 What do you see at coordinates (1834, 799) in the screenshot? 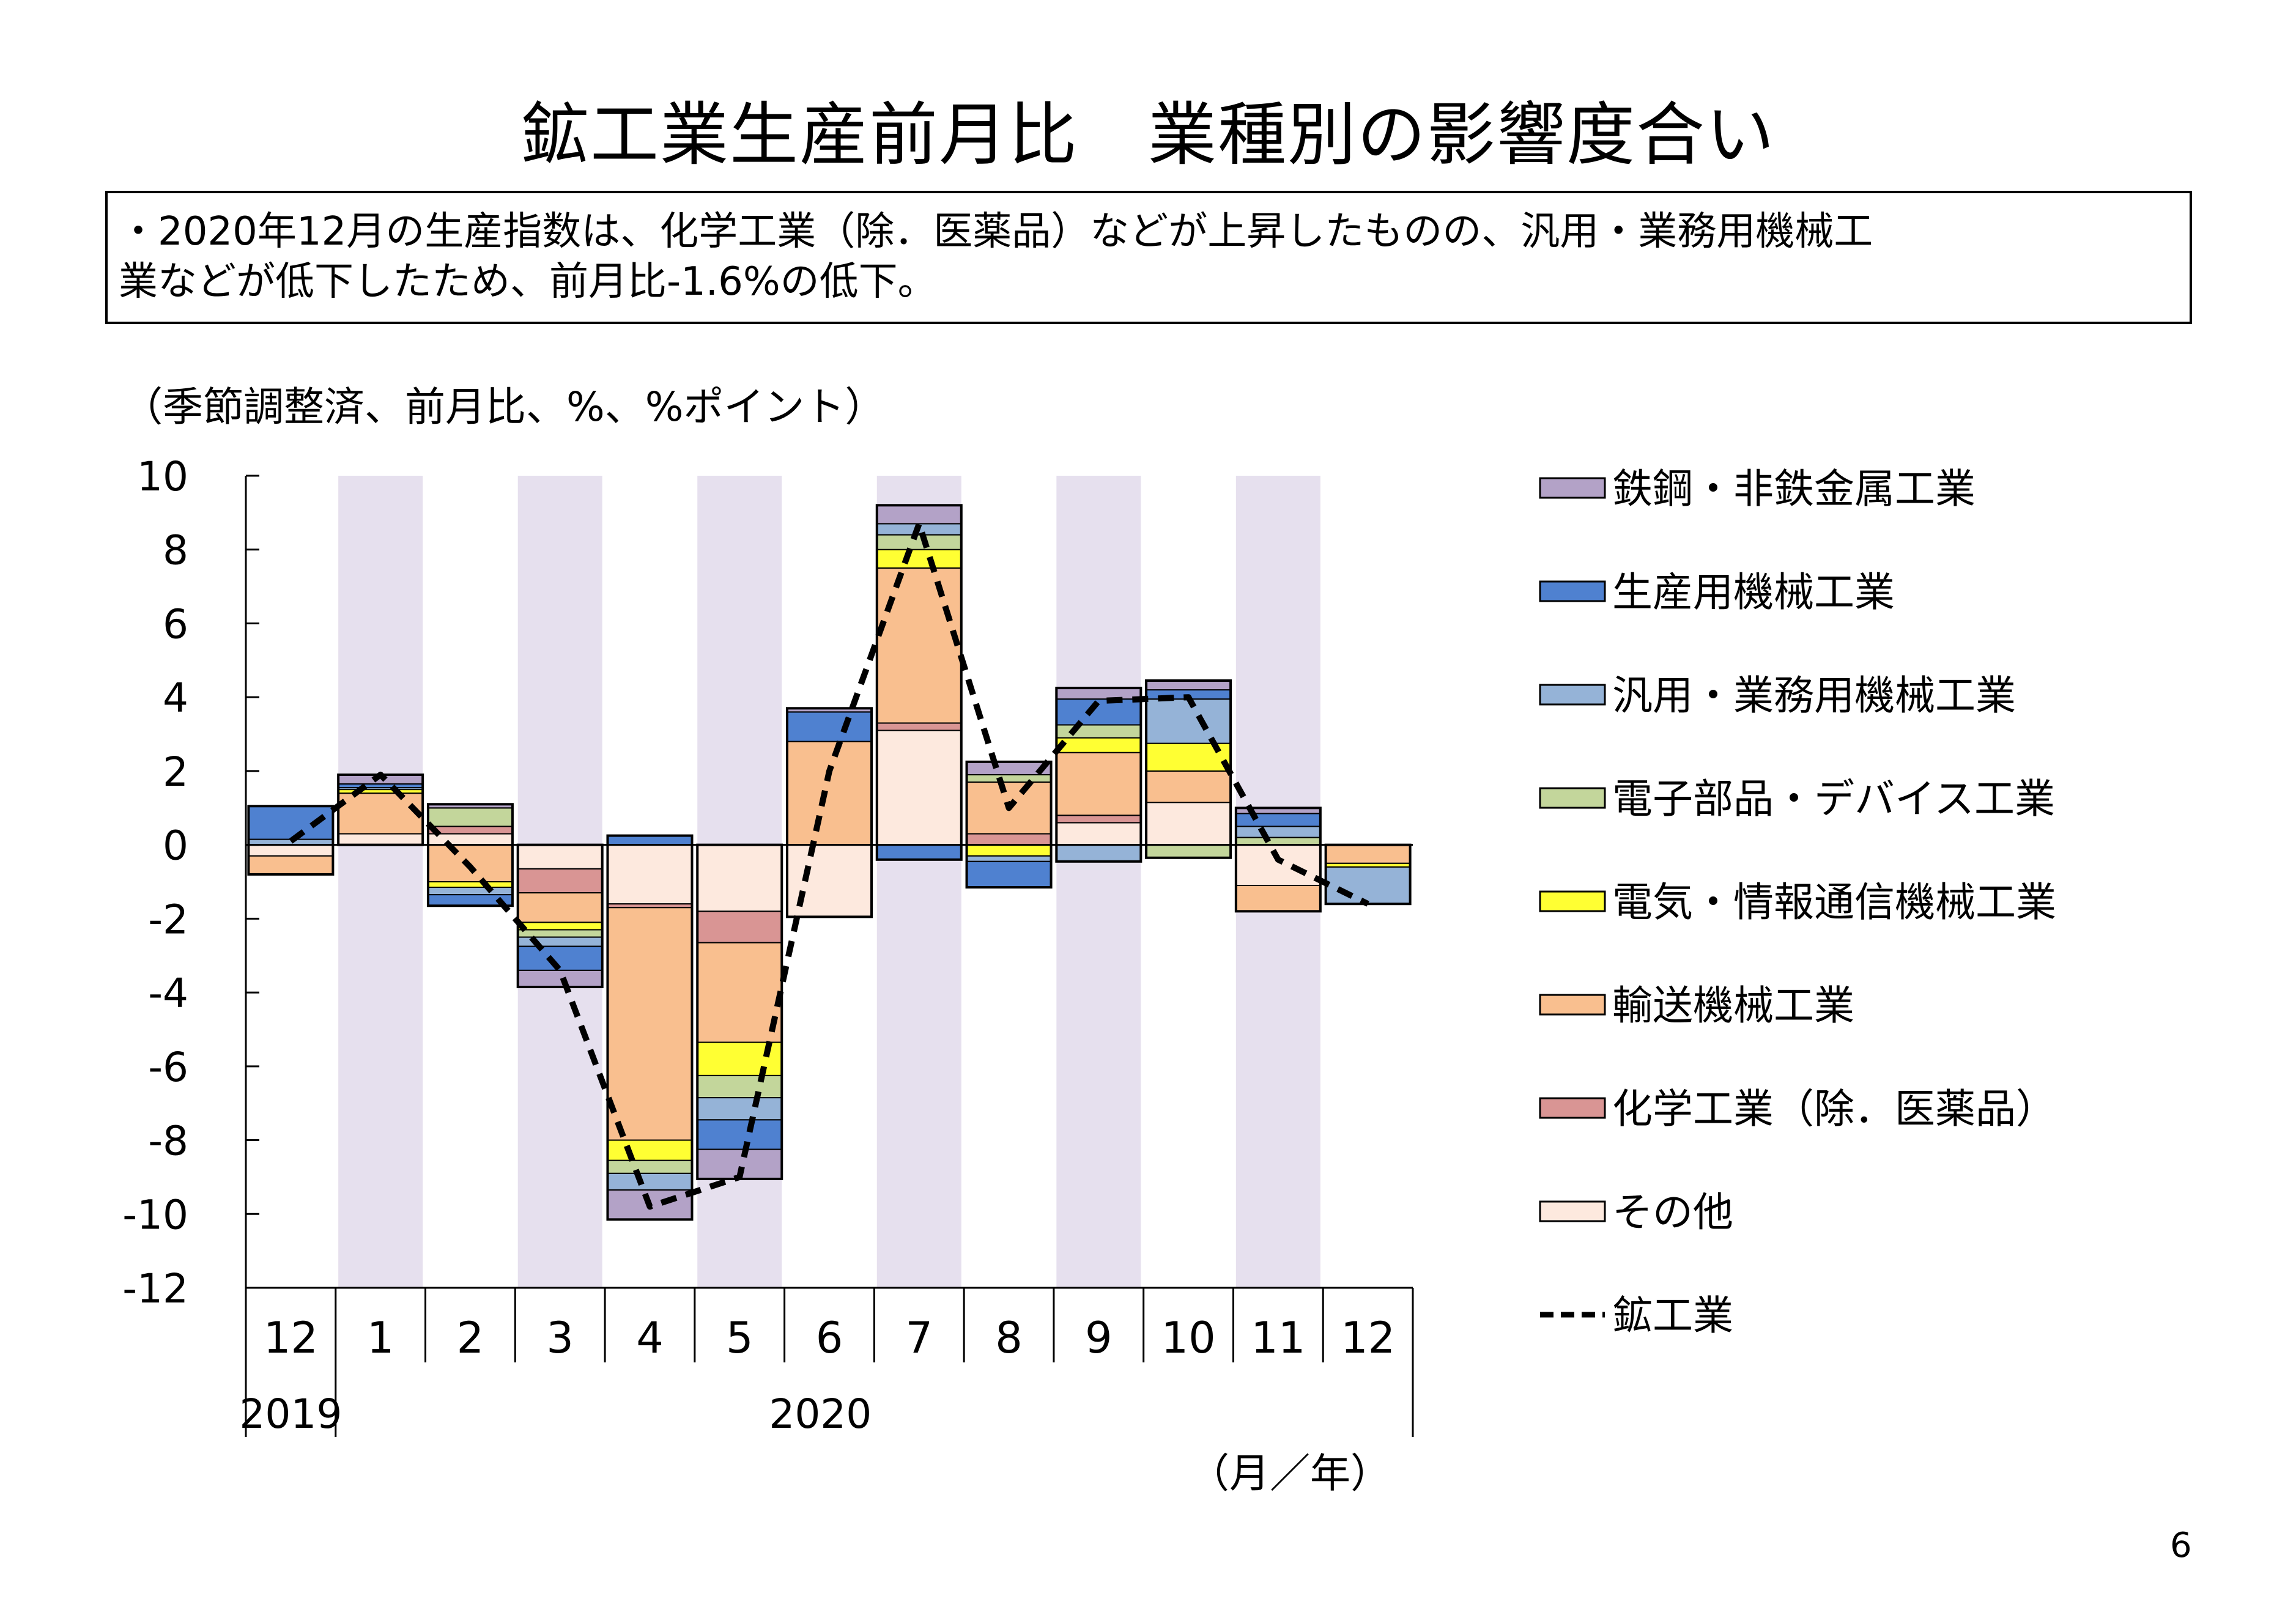
I see `legend-label-3: 電子部品・デバイス工業` at bounding box center [1834, 799].